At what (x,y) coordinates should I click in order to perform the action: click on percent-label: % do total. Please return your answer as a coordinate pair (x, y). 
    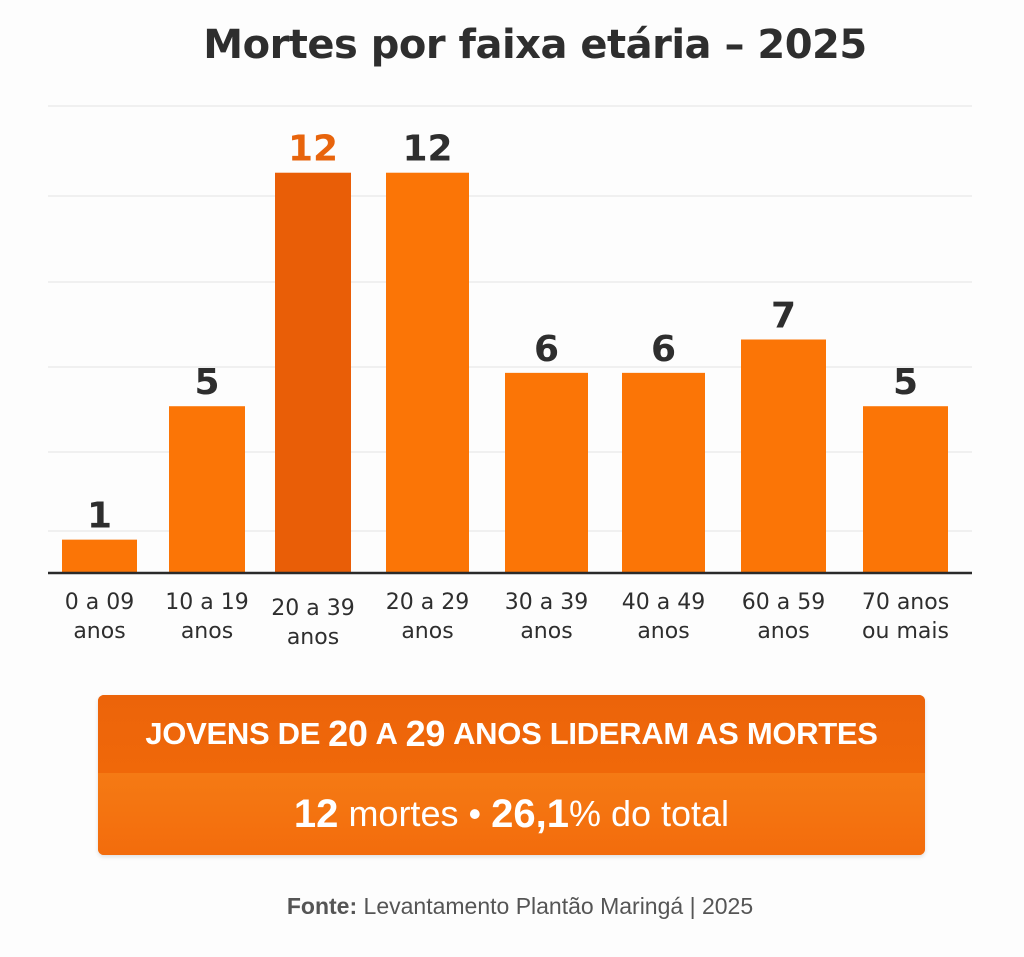
    Looking at the image, I should click on (649, 813).